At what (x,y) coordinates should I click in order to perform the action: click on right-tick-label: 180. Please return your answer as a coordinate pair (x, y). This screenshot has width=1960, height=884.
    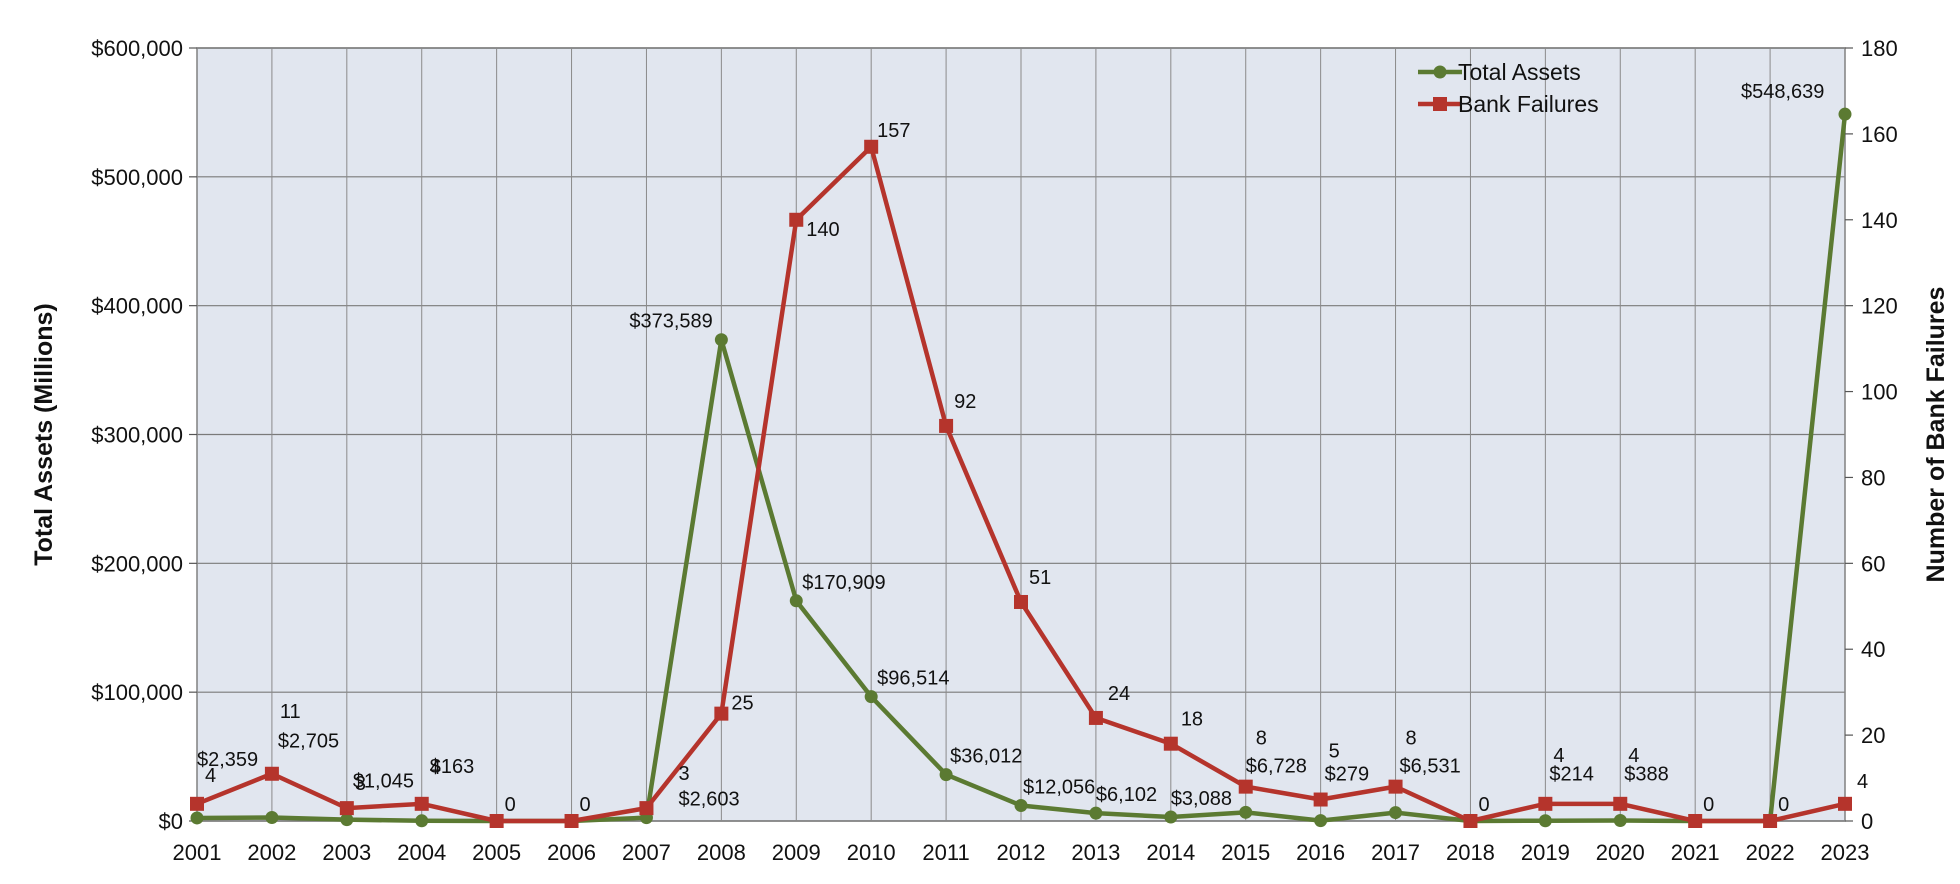
    Looking at the image, I should click on (1879, 48).